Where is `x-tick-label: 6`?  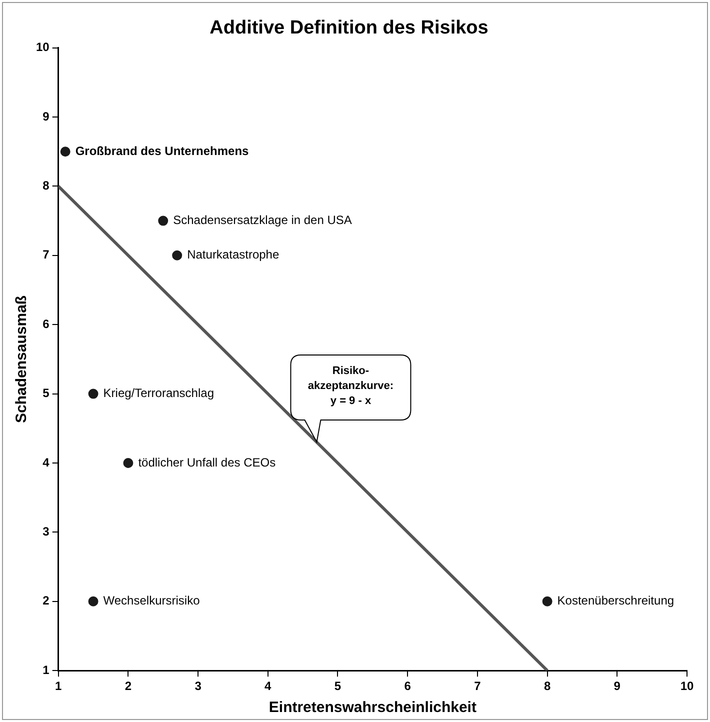
x-tick-label: 6 is located at coordinates (408, 686).